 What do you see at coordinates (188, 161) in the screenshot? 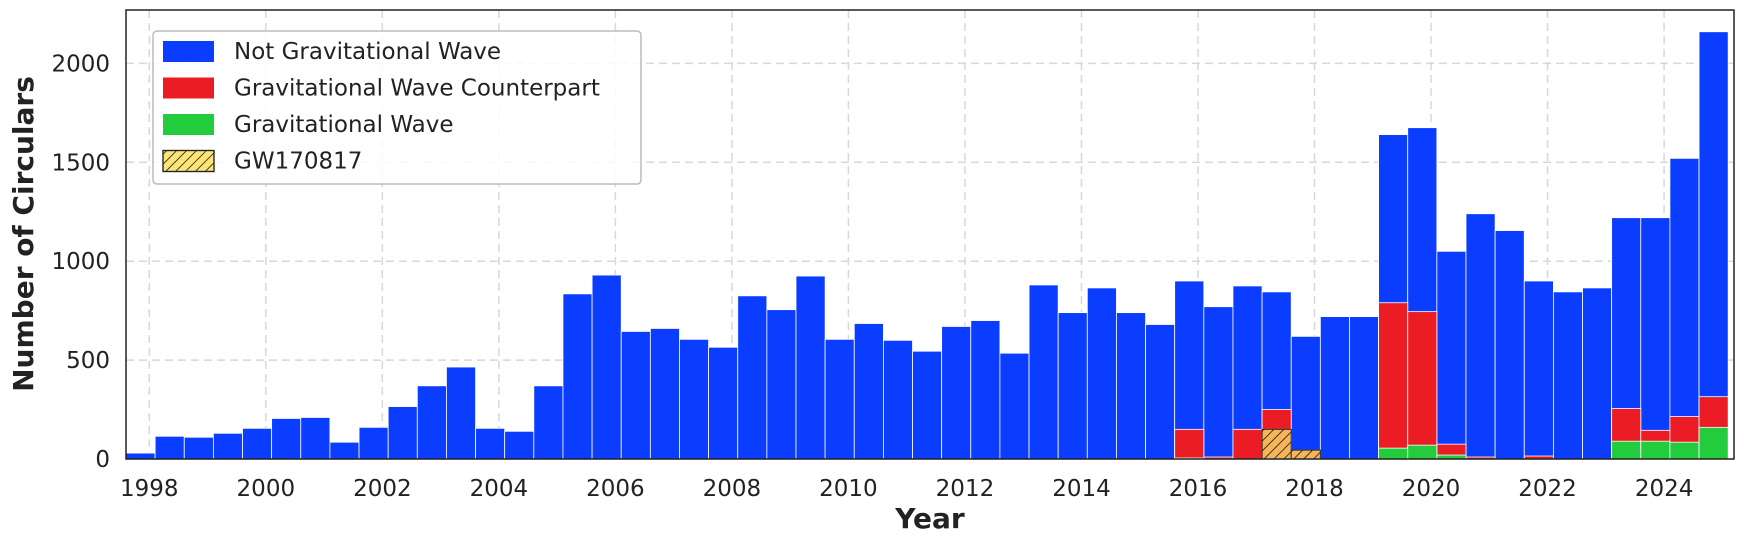
I see `legend-swatch-hatch` at bounding box center [188, 161].